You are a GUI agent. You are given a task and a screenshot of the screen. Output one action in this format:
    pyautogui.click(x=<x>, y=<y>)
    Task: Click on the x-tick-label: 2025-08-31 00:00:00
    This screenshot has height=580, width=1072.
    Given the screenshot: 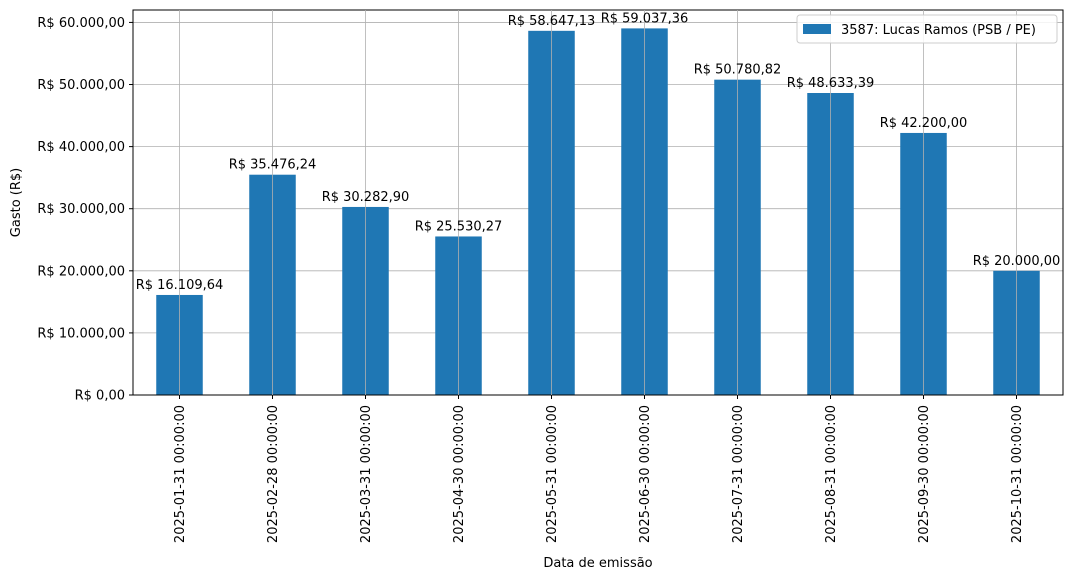 What is the action you would take?
    pyautogui.click(x=831, y=474)
    